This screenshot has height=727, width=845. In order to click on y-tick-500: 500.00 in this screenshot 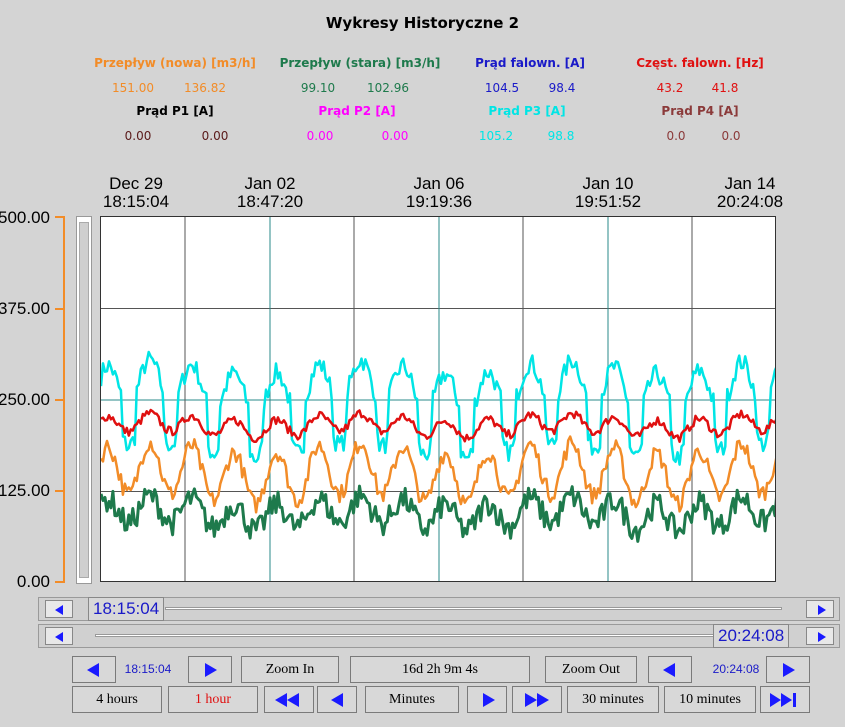, I will do `click(25, 217)`.